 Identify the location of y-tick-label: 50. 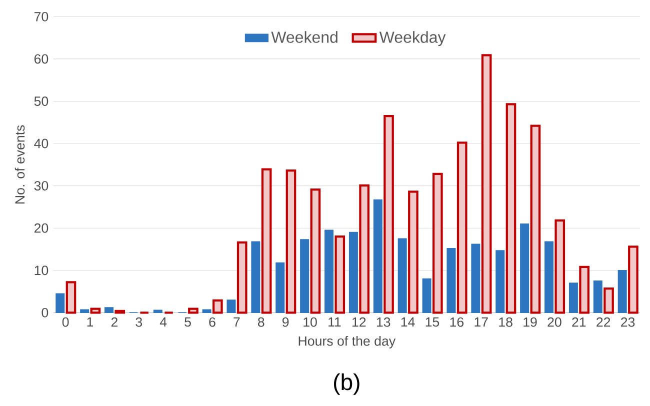
(41, 101).